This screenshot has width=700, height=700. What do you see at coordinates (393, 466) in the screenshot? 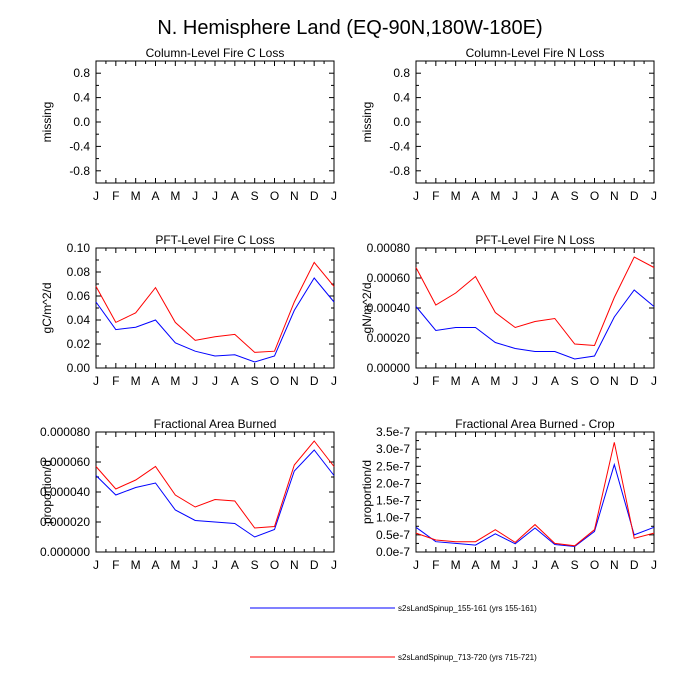
I see `y-tick-label: 2.5e-7` at bounding box center [393, 466].